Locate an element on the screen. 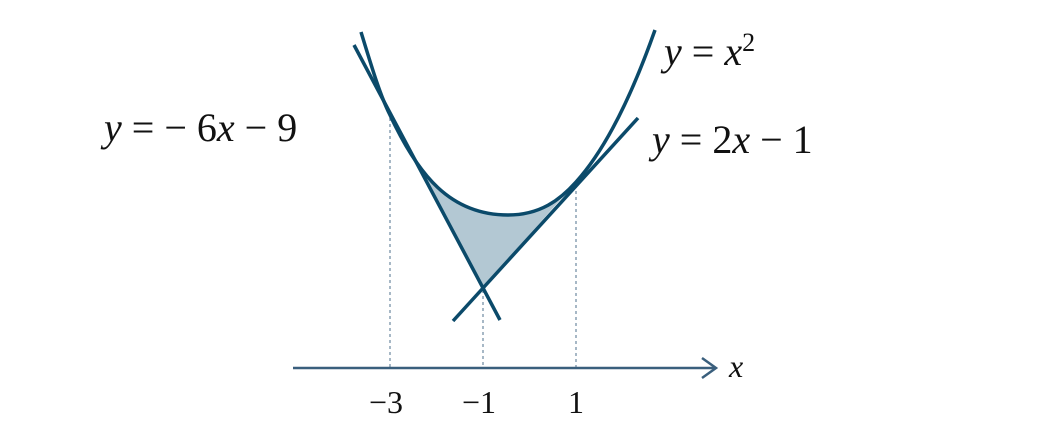  tangent-right-coef: = 2 is located at coordinates (701, 139).